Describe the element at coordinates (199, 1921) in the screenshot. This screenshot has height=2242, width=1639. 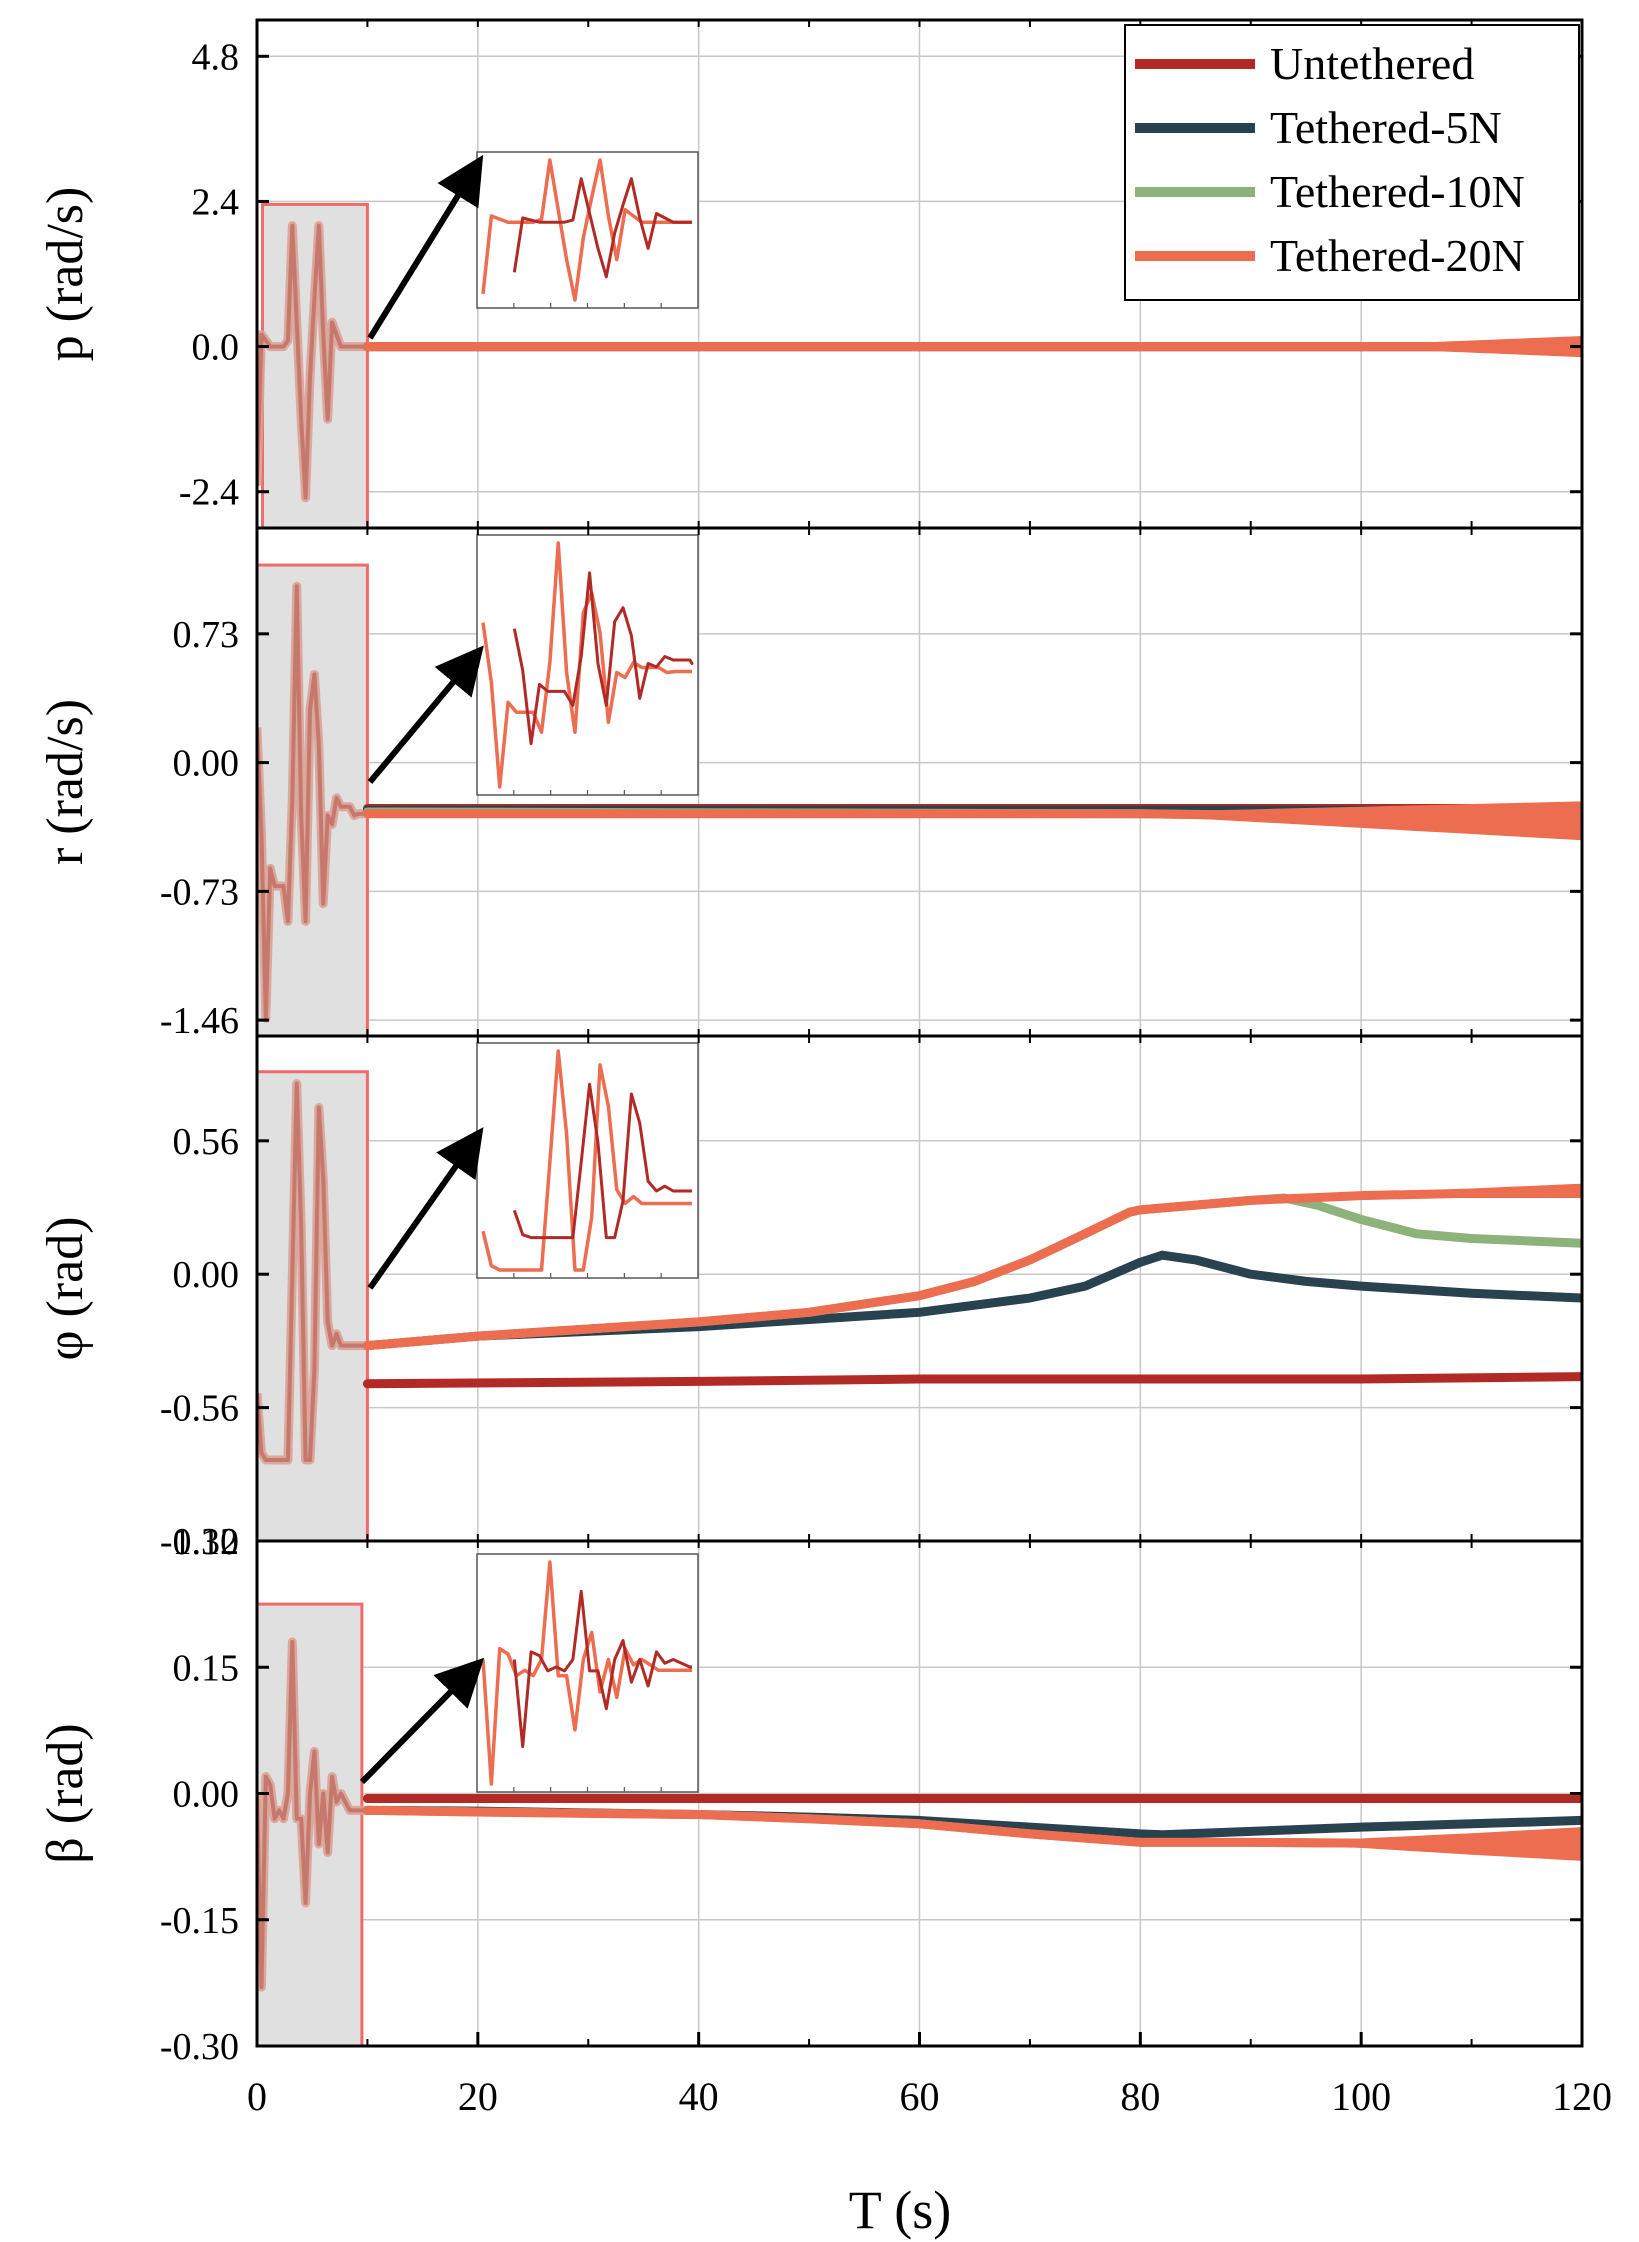
I see `y-tick-label: -0.15` at that location.